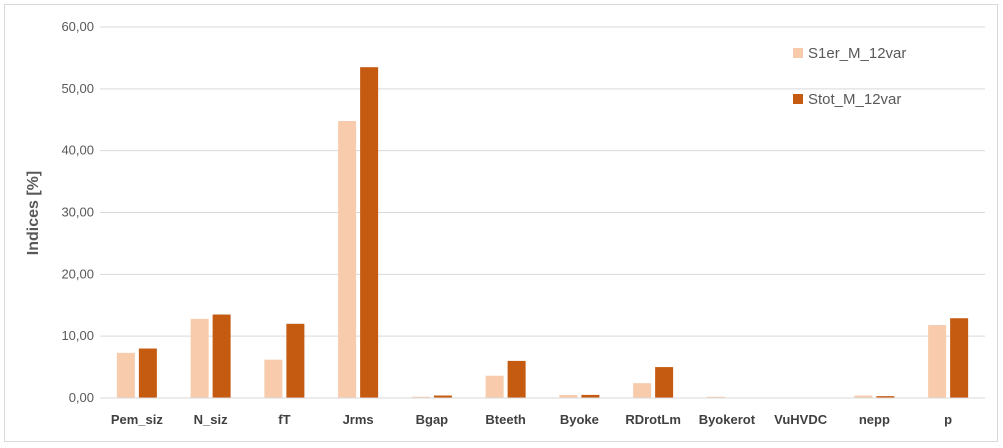  Describe the element at coordinates (77, 88) in the screenshot. I see `y-tick-label: 50,00` at that location.